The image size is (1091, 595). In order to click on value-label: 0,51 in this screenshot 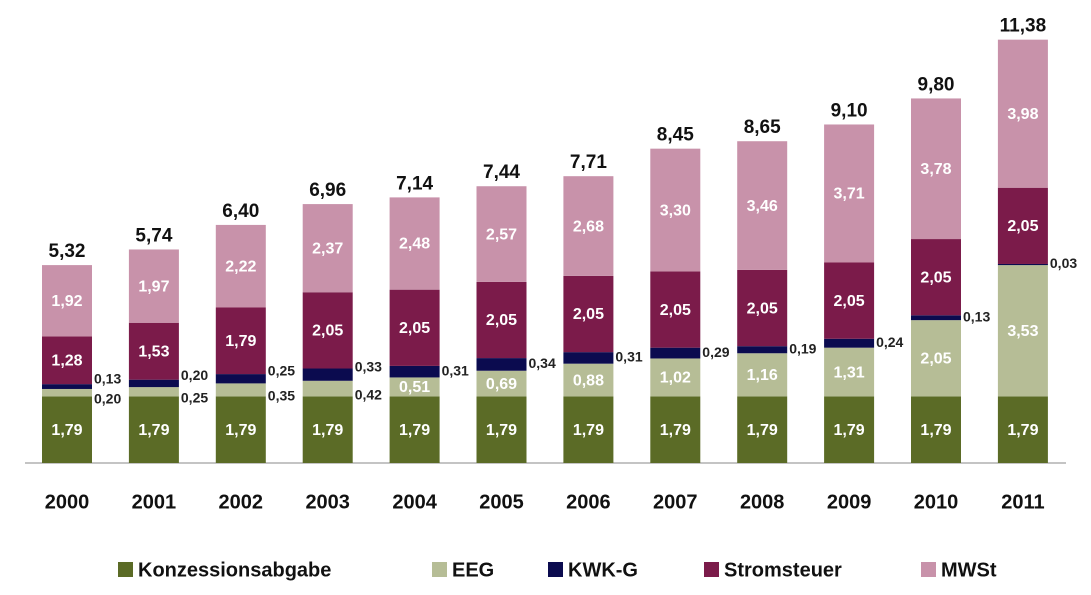, I will do `click(414, 387)`.